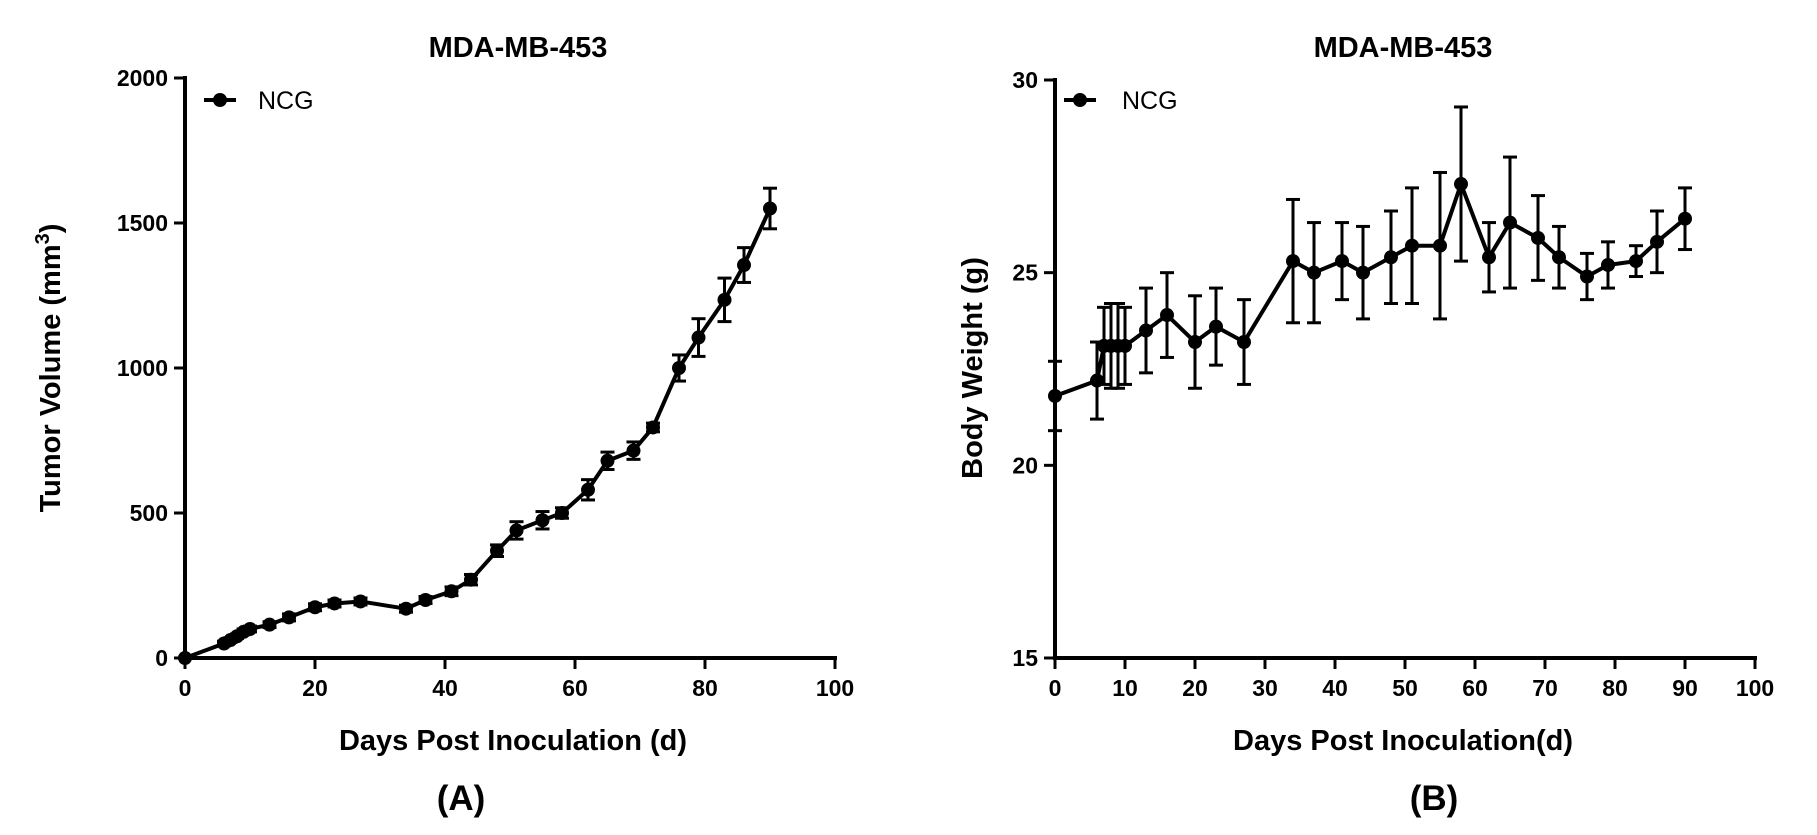  Describe the element at coordinates (1025, 273) in the screenshot. I see `y-tick-label: 25` at that location.